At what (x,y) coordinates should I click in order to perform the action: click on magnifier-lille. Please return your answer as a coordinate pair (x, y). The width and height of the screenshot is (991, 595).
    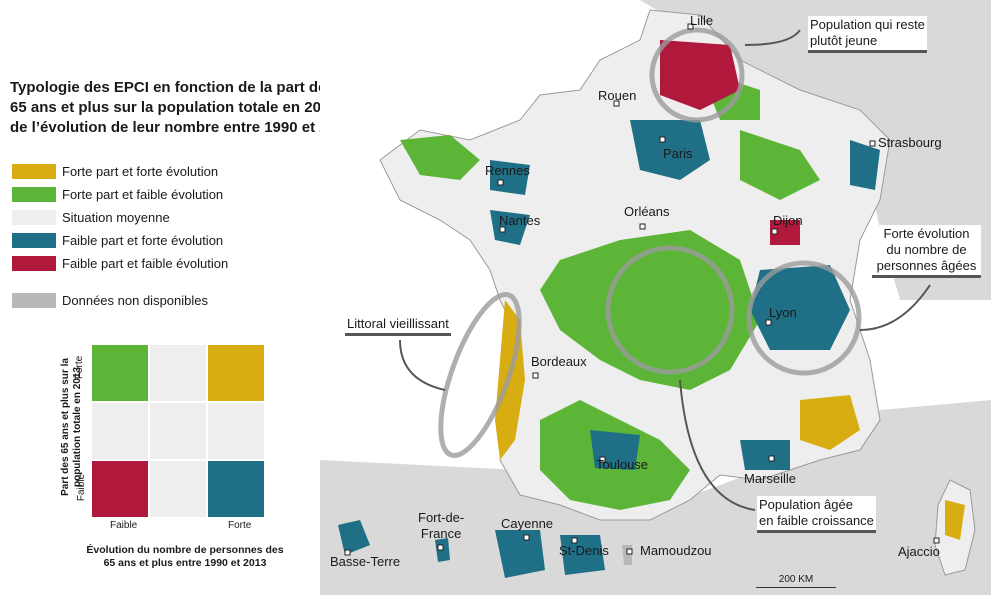
    Looking at the image, I should click on (697, 75).